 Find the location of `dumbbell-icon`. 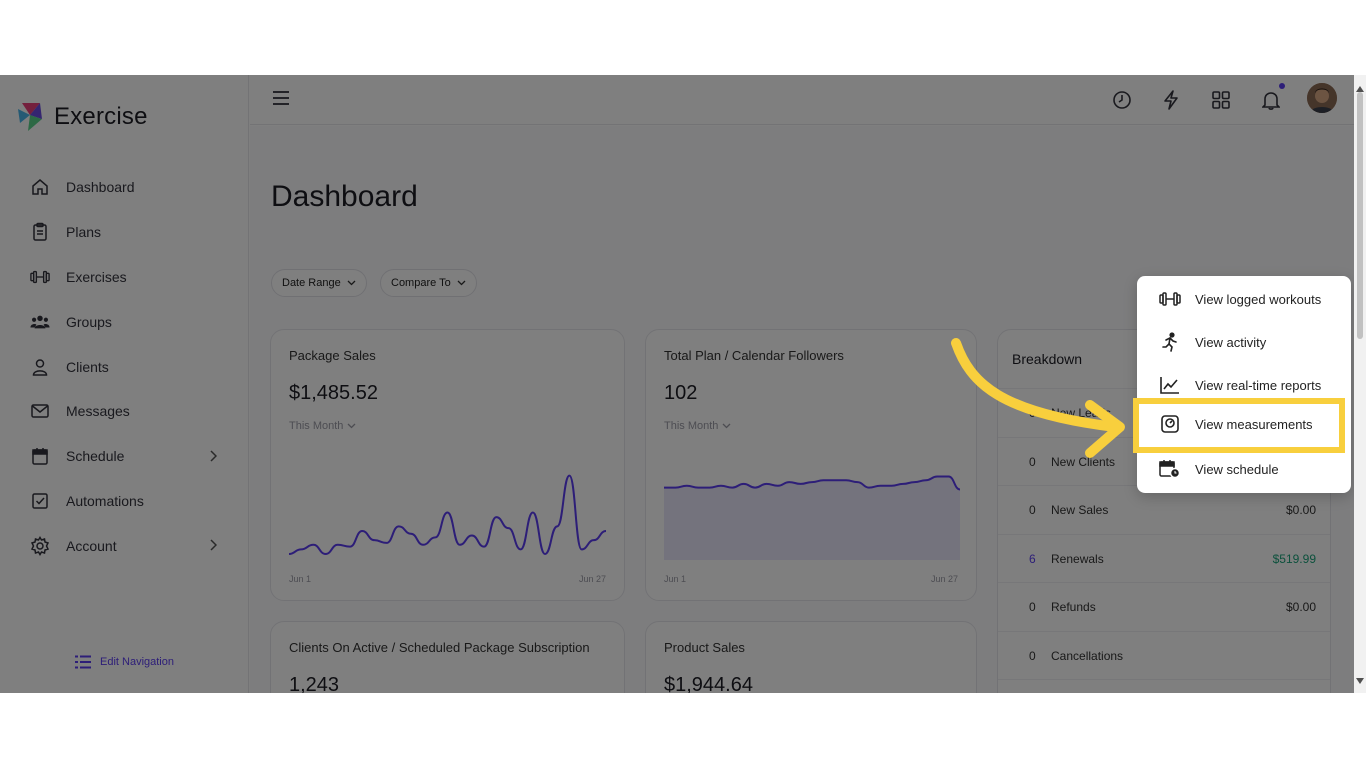

dumbbell-icon is located at coordinates (1170, 299).